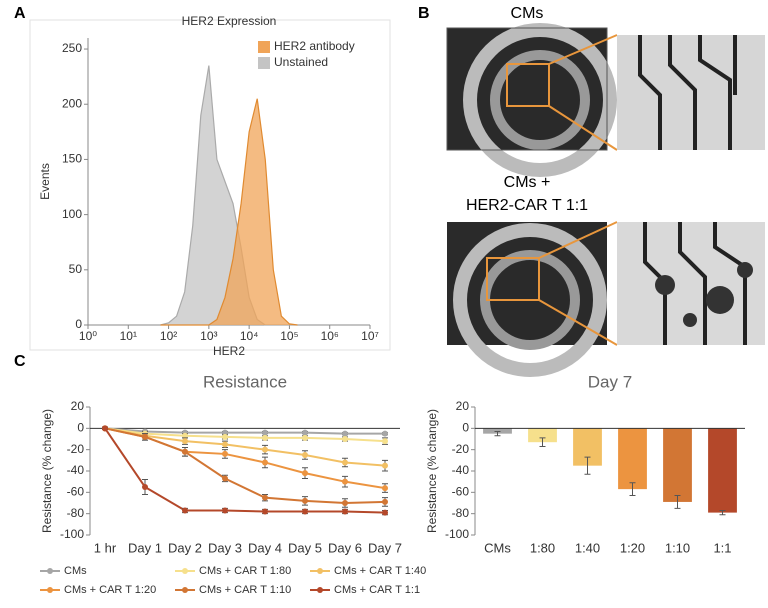  Describe the element at coordinates (527, 13) in the screenshot. I see `caption: CMs` at that location.